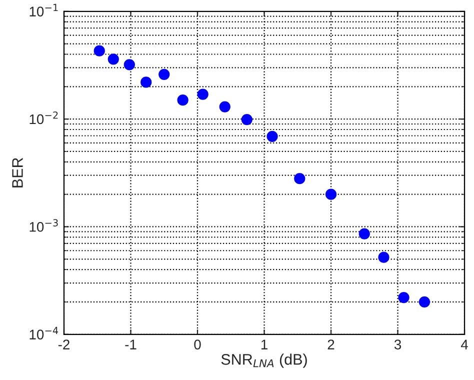  Describe the element at coordinates (398, 345) in the screenshot. I see `x-tick-label: 3` at that location.